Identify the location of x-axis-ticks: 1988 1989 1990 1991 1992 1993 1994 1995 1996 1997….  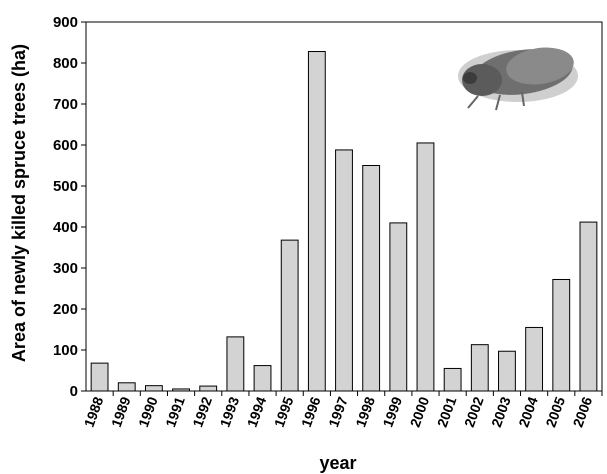
(342, 410).